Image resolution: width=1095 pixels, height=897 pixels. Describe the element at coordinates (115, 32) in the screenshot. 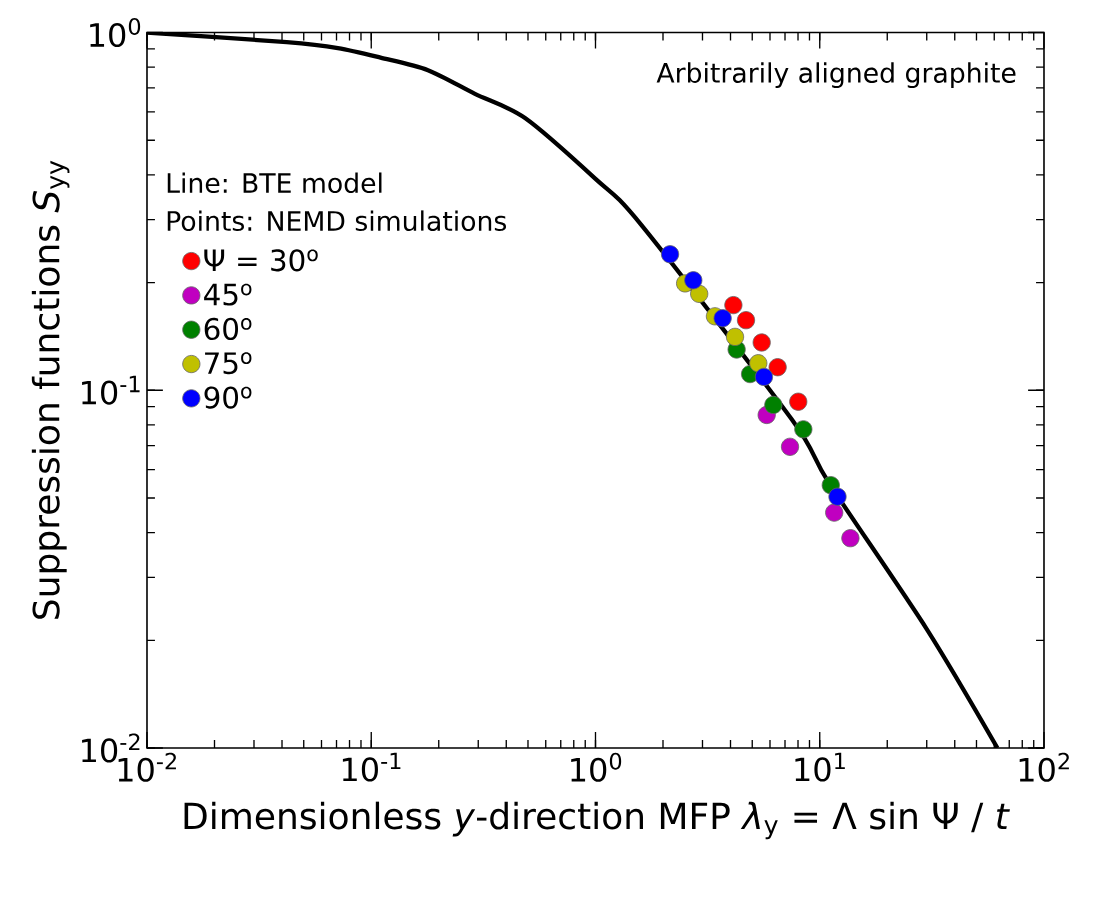

I see `y-tick-label: 10$^{0}$` at that location.